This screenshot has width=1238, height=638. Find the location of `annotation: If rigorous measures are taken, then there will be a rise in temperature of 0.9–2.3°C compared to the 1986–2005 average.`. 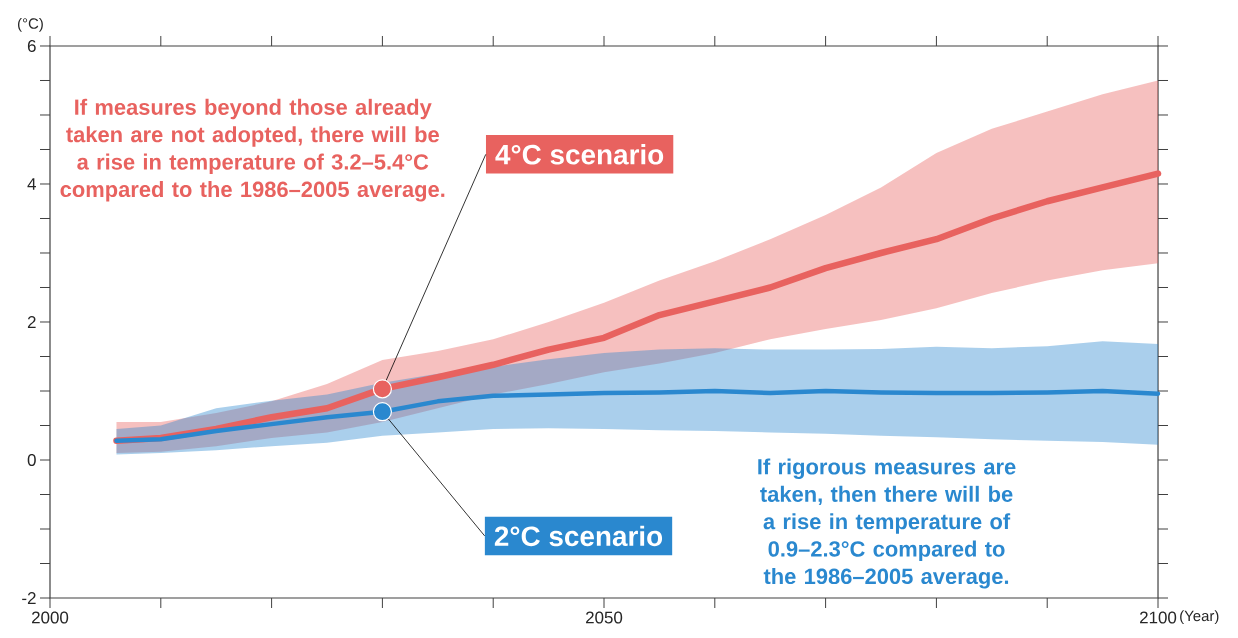

annotation: If rigorous measures are taken, then there will be a rise in temperature of 0.9–2.3°C compared to the 1986–2005 average. is located at coordinates (887, 523).